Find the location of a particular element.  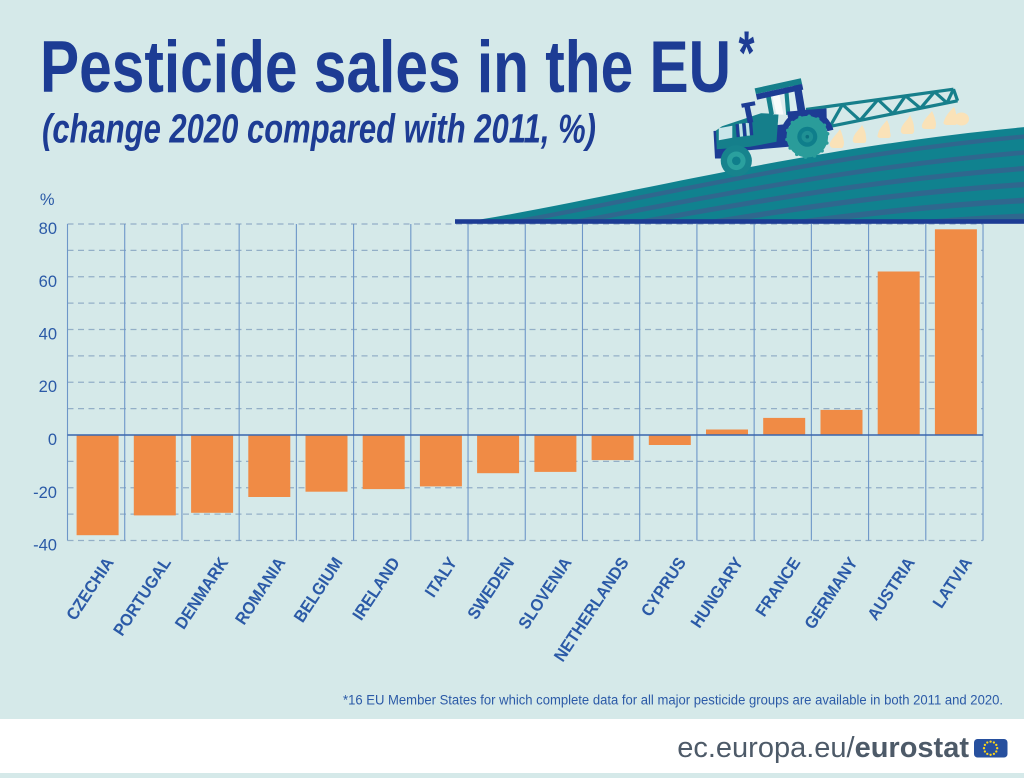

svg-text: Pesticide sales in the EU is located at coordinates (385, 66).